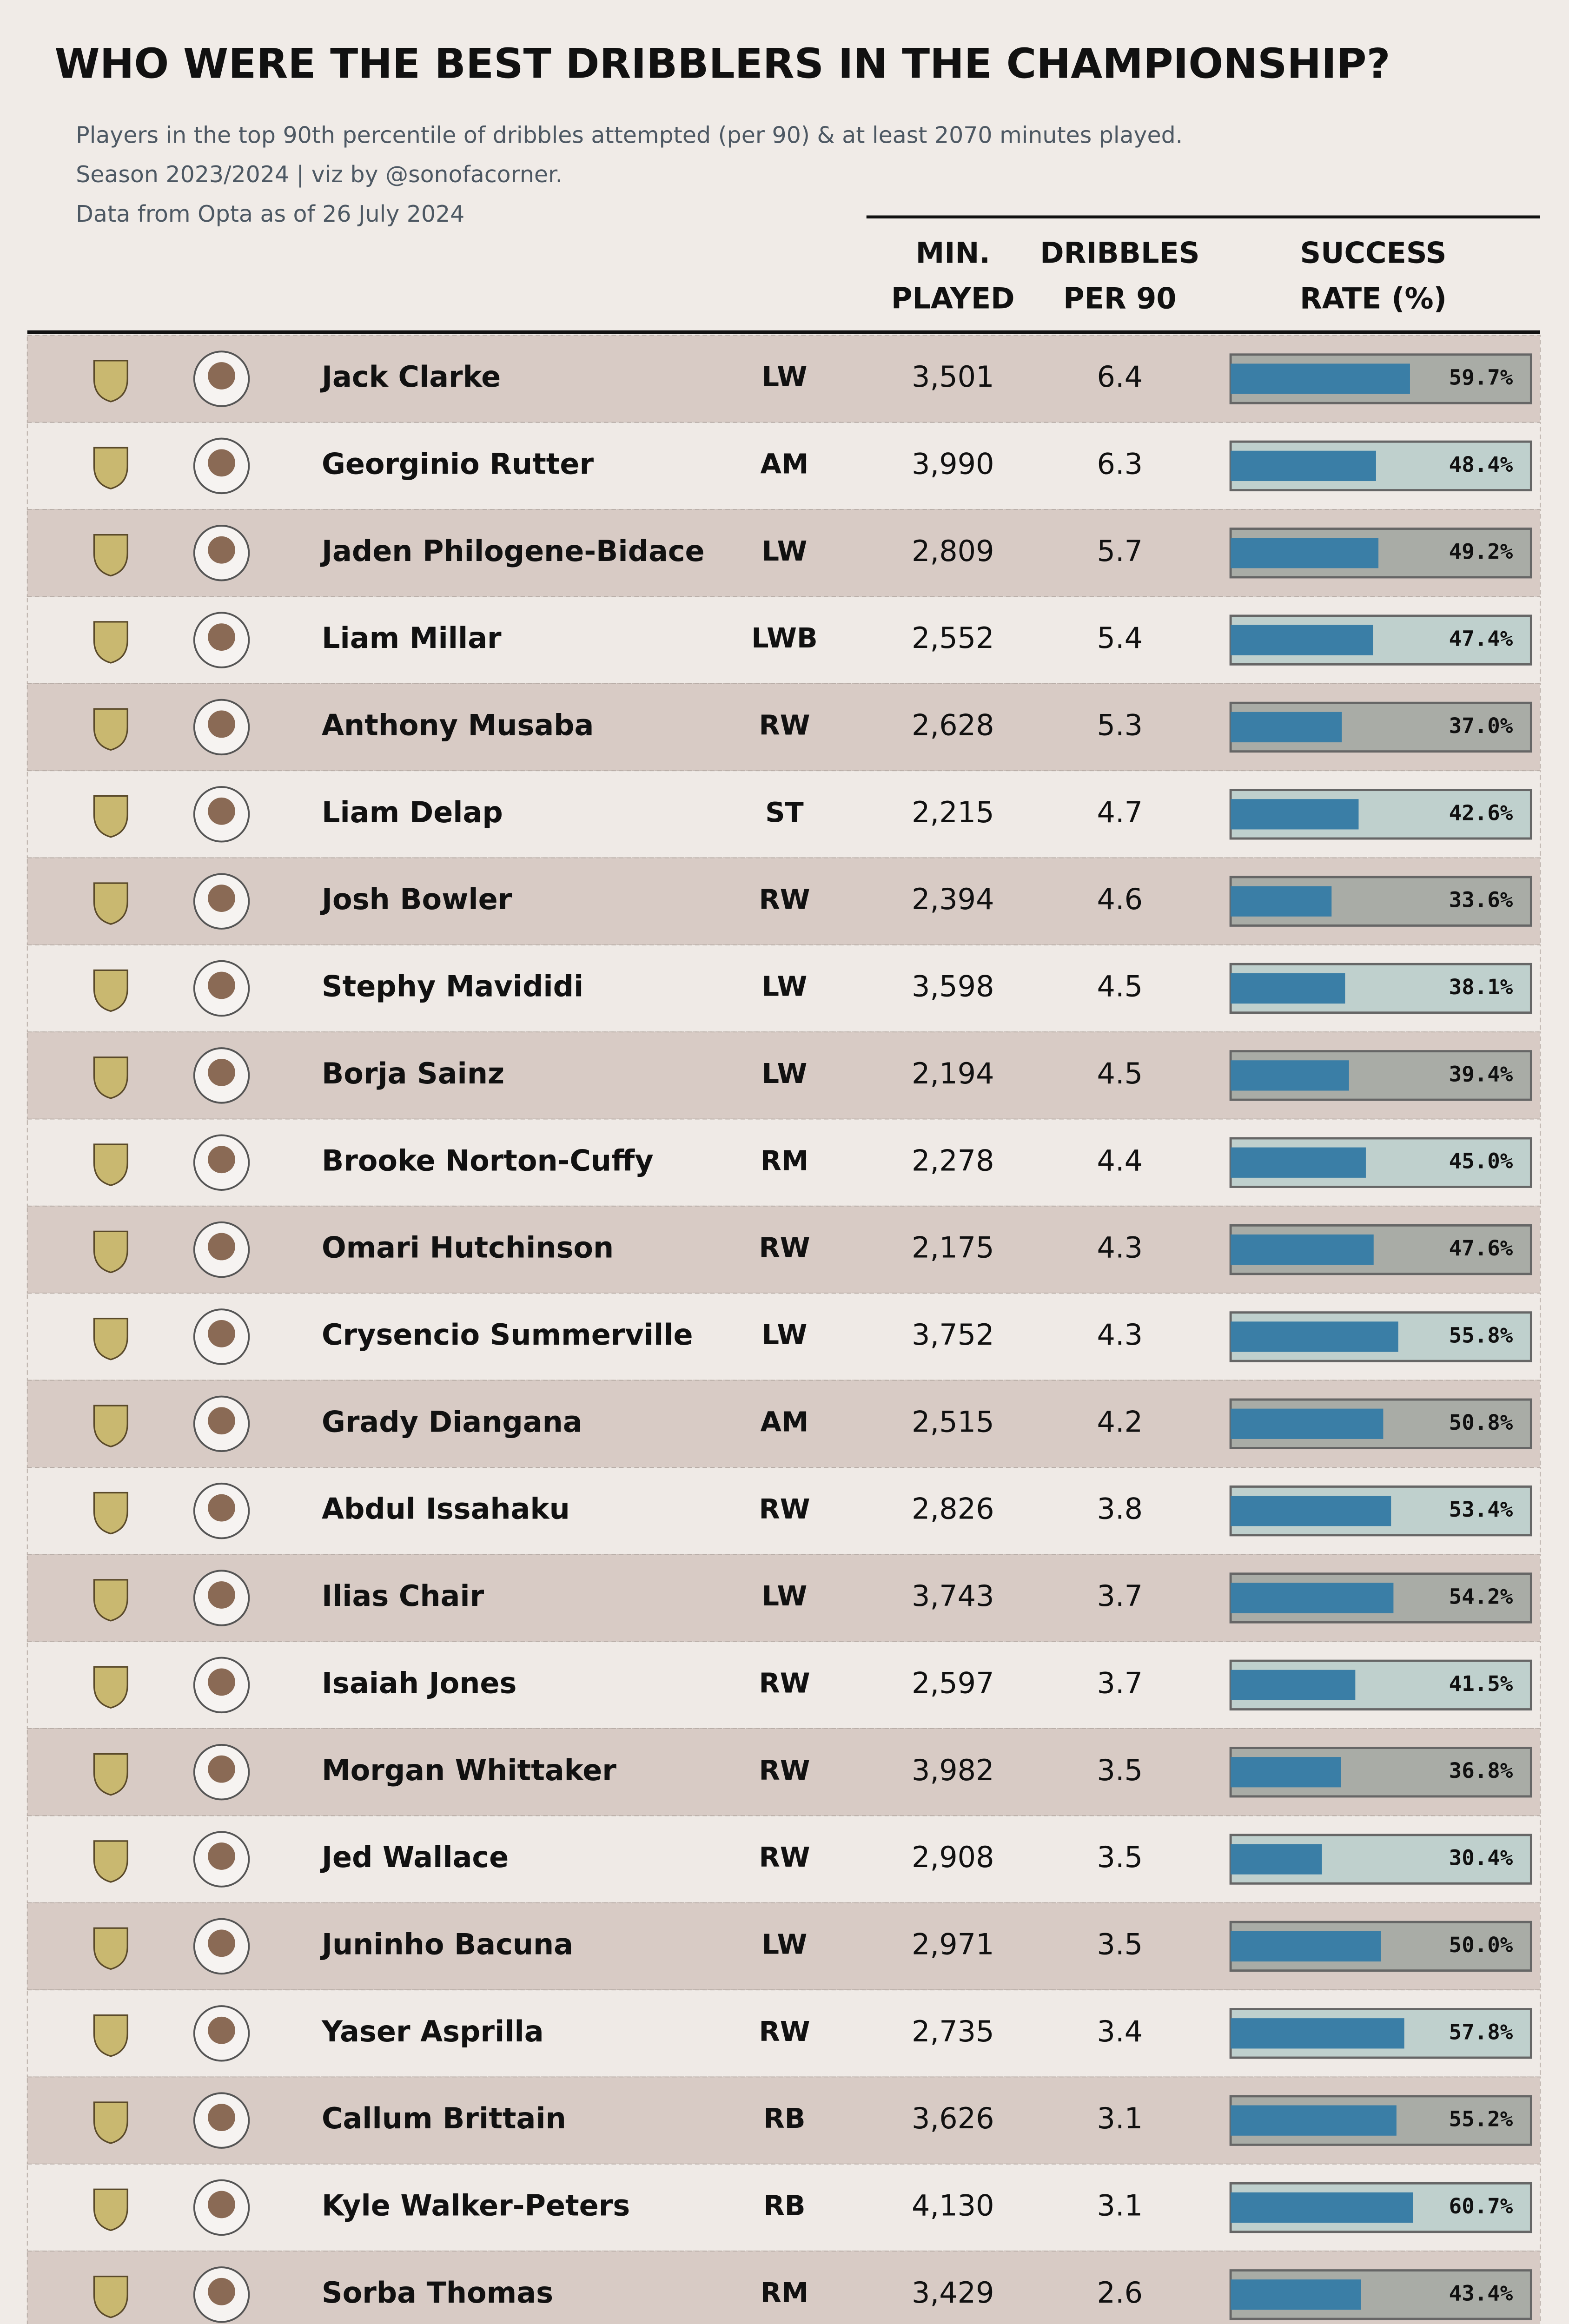 This screenshot has width=1569, height=2324. I want to click on success-label: 38.1%, so click(1481, 987).